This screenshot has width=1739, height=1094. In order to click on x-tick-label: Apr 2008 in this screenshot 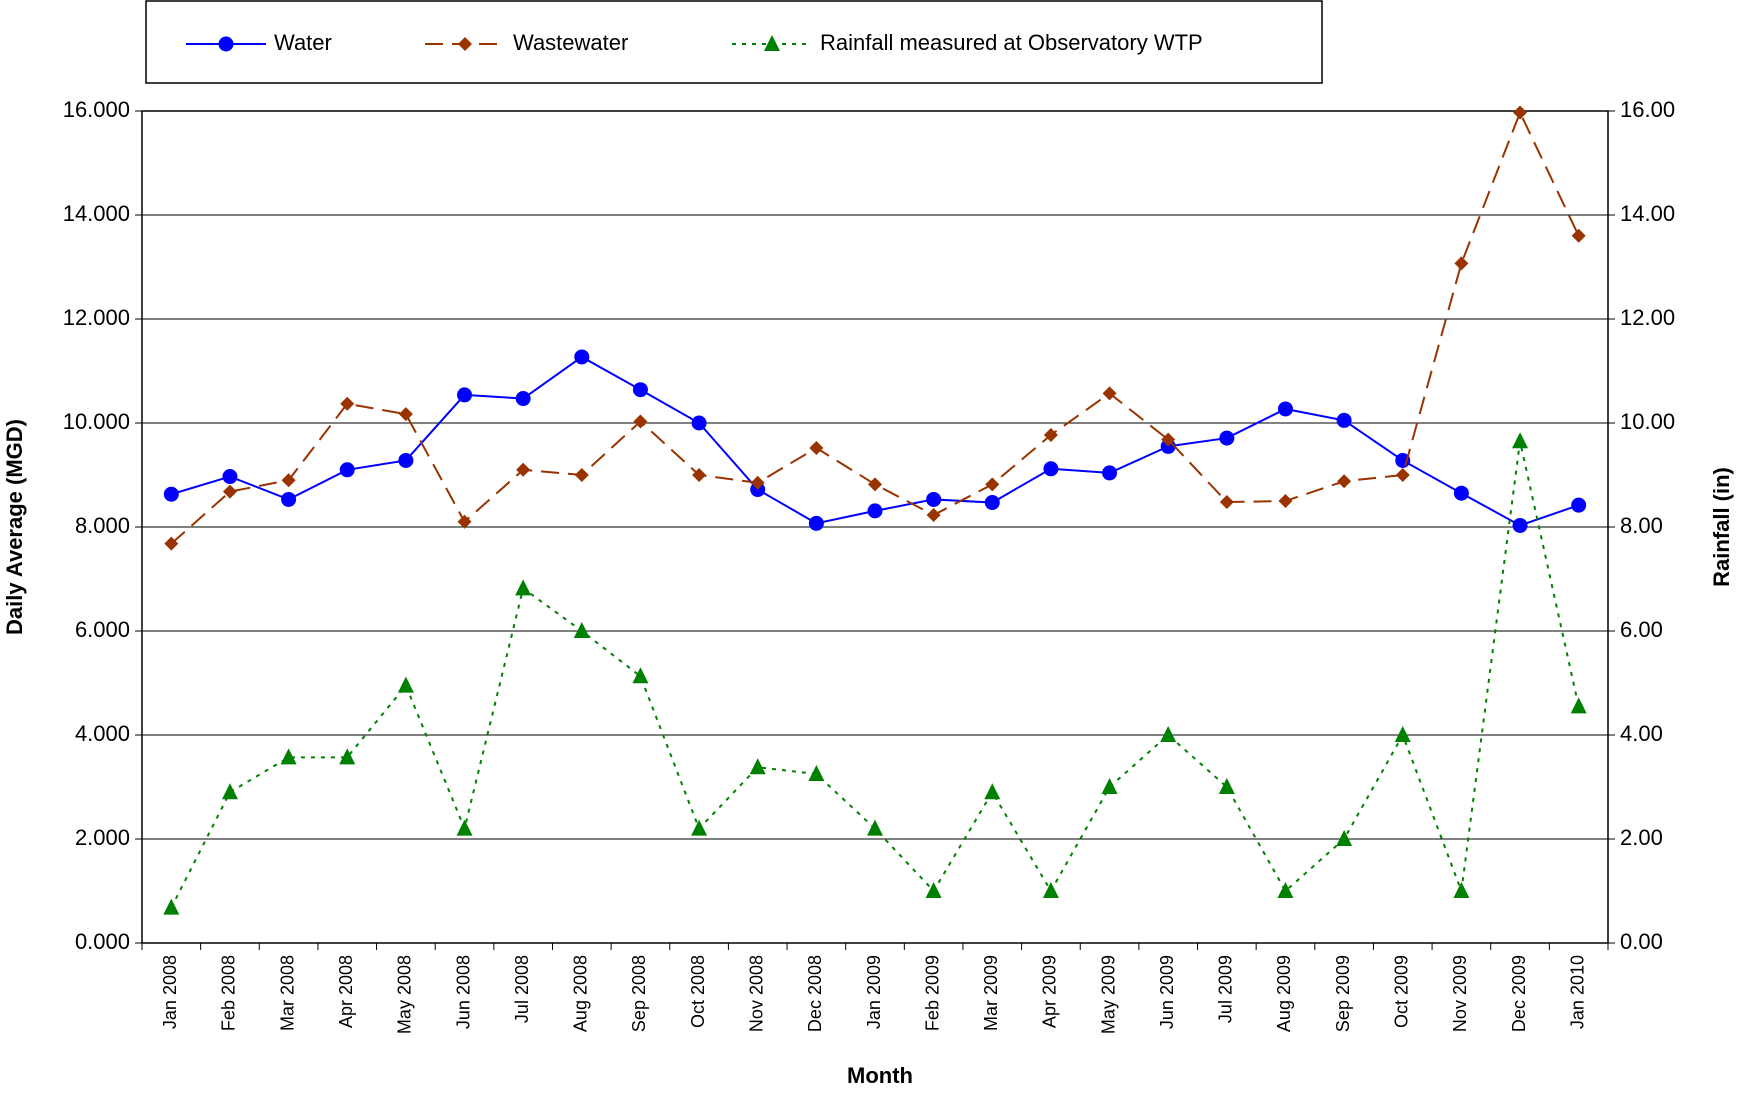, I will do `click(346, 991)`.